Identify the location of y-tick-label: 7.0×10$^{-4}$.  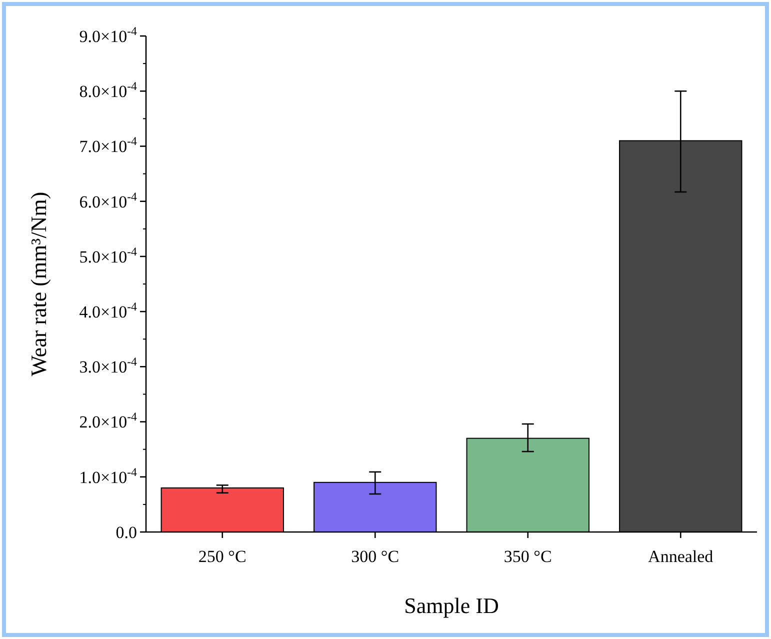
(108, 145).